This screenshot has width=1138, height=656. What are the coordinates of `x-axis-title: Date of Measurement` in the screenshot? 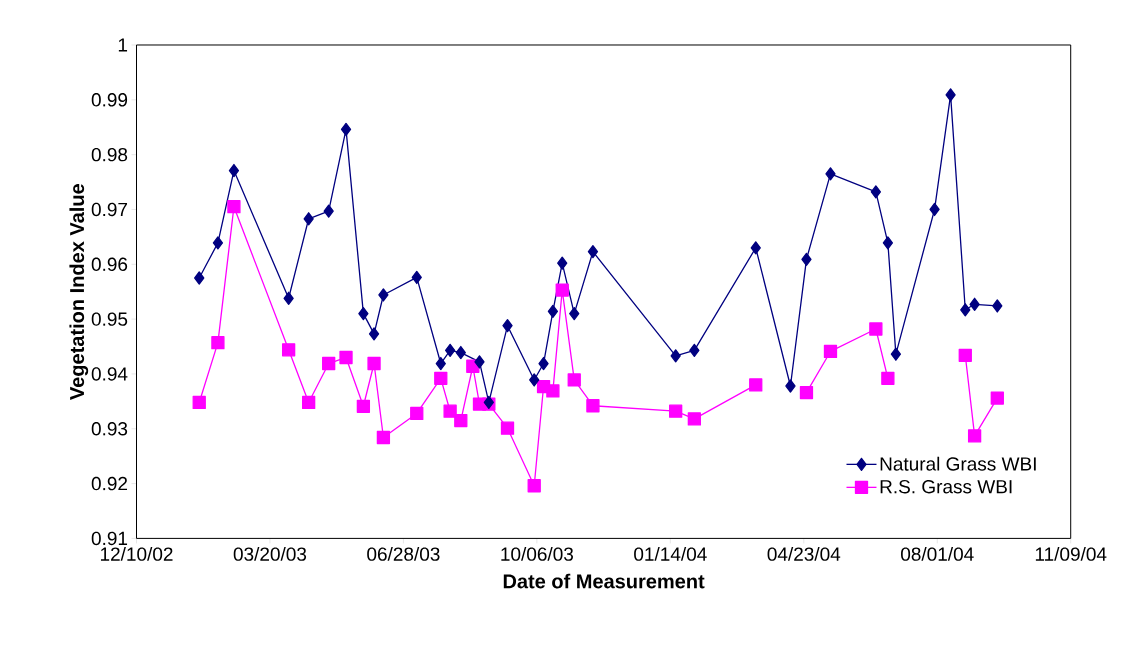 It's located at (604, 581).